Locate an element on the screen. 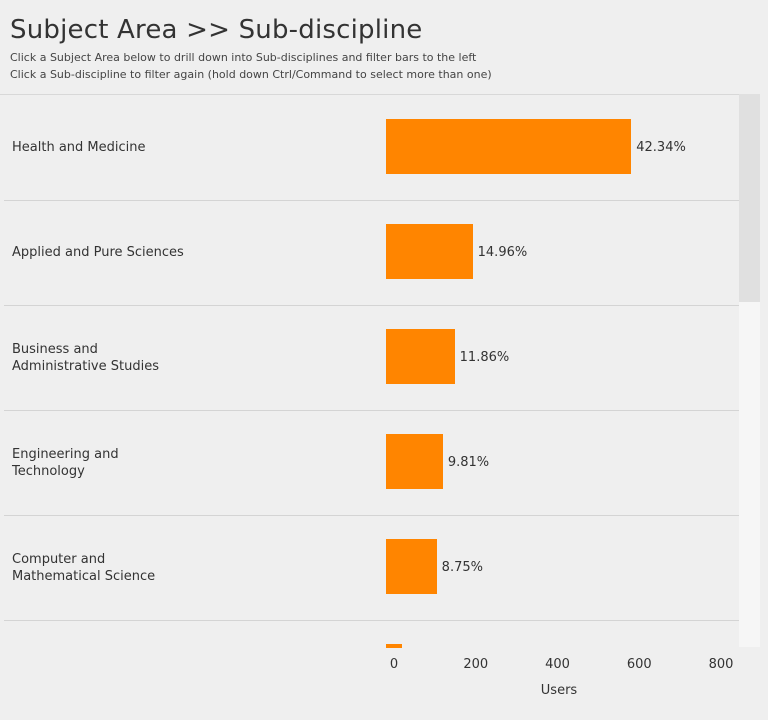  x-tick-label: 800 is located at coordinates (721, 664).